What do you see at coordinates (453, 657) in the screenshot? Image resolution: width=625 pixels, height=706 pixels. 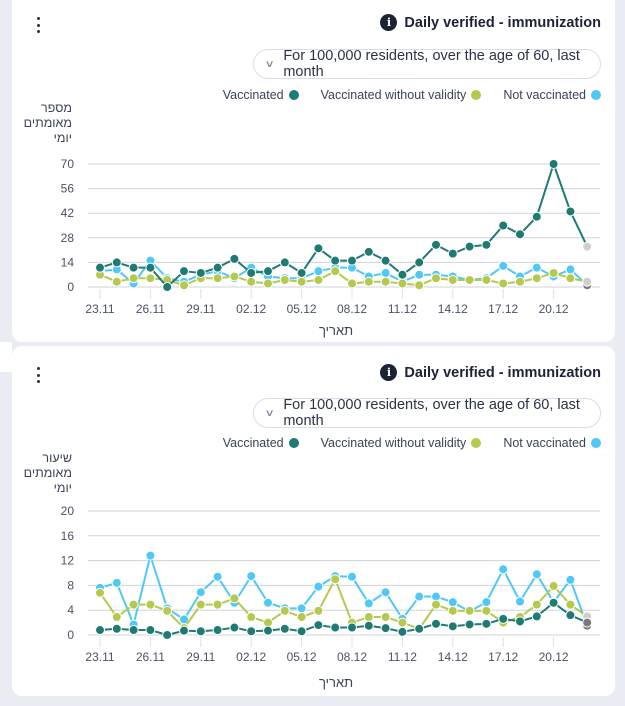 I see `x-tick-label: 14.12` at bounding box center [453, 657].